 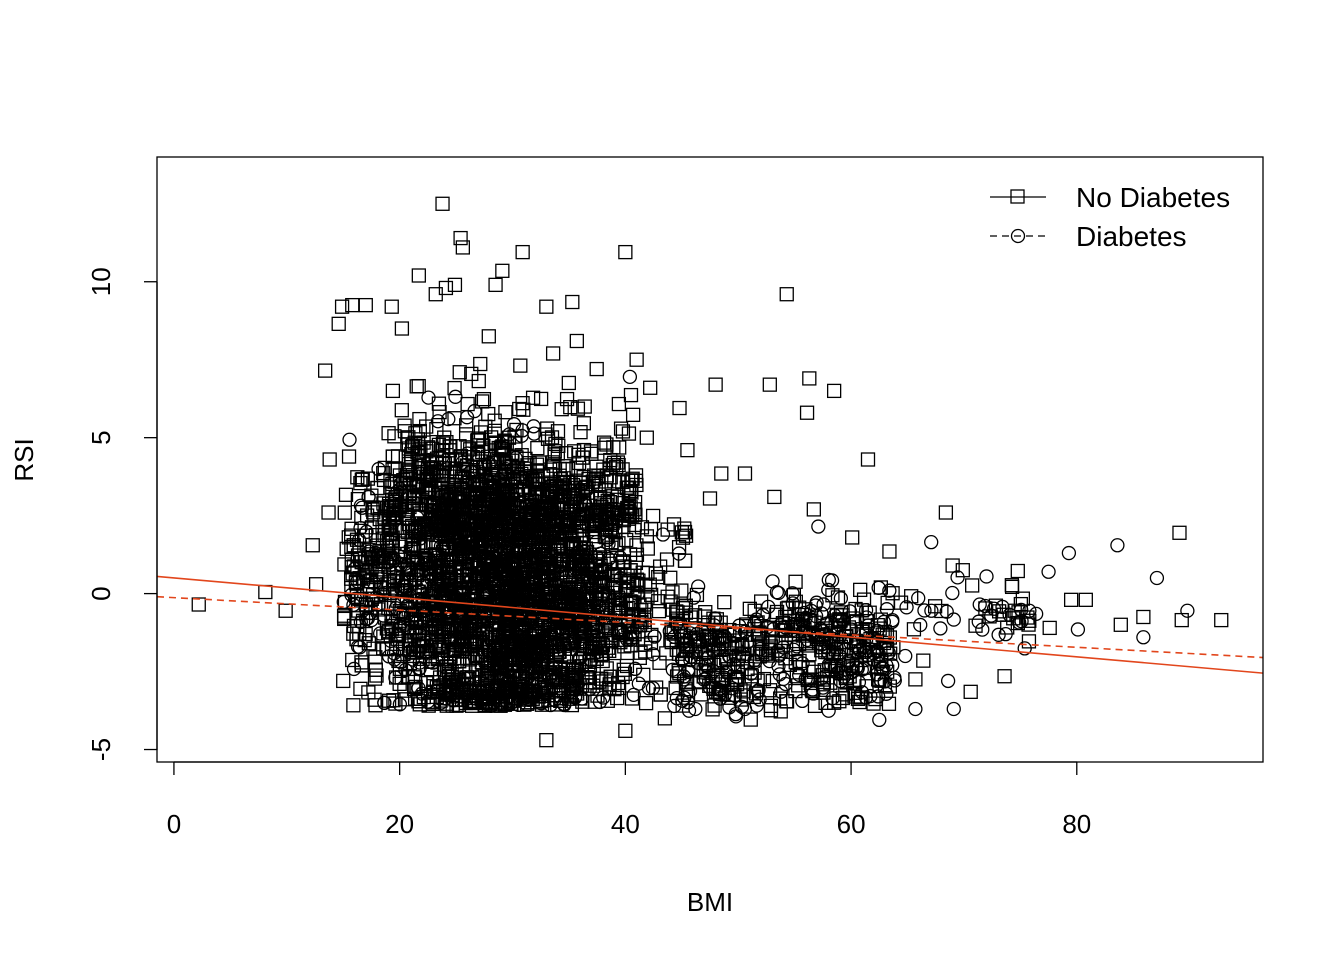 I want to click on y-tick-label-5: 5, so click(x=101, y=437).